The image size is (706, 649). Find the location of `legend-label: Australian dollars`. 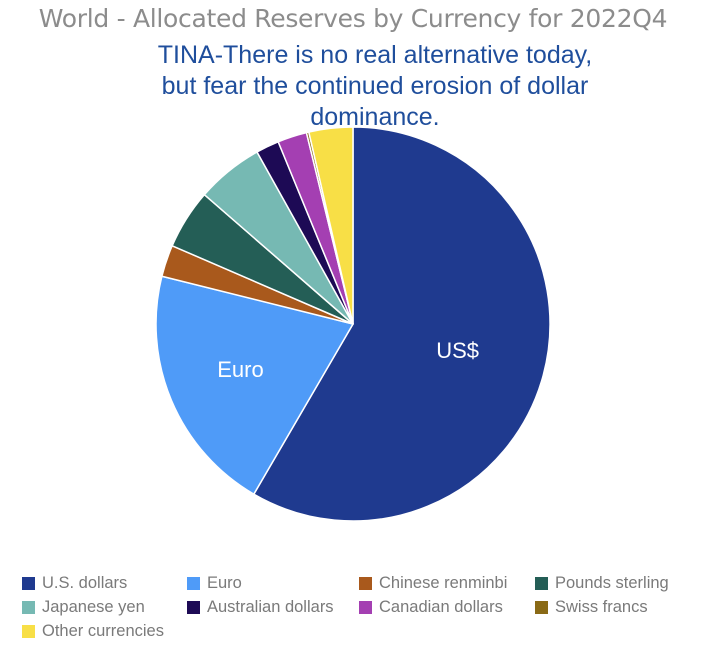

legend-label: Australian dollars is located at coordinates (270, 606).